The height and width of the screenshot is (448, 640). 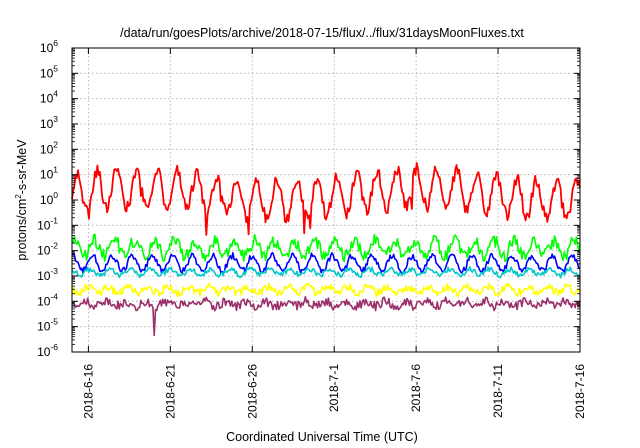 What do you see at coordinates (47, 223) in the screenshot?
I see `y-tick-label: 10⁻¹` at bounding box center [47, 223].